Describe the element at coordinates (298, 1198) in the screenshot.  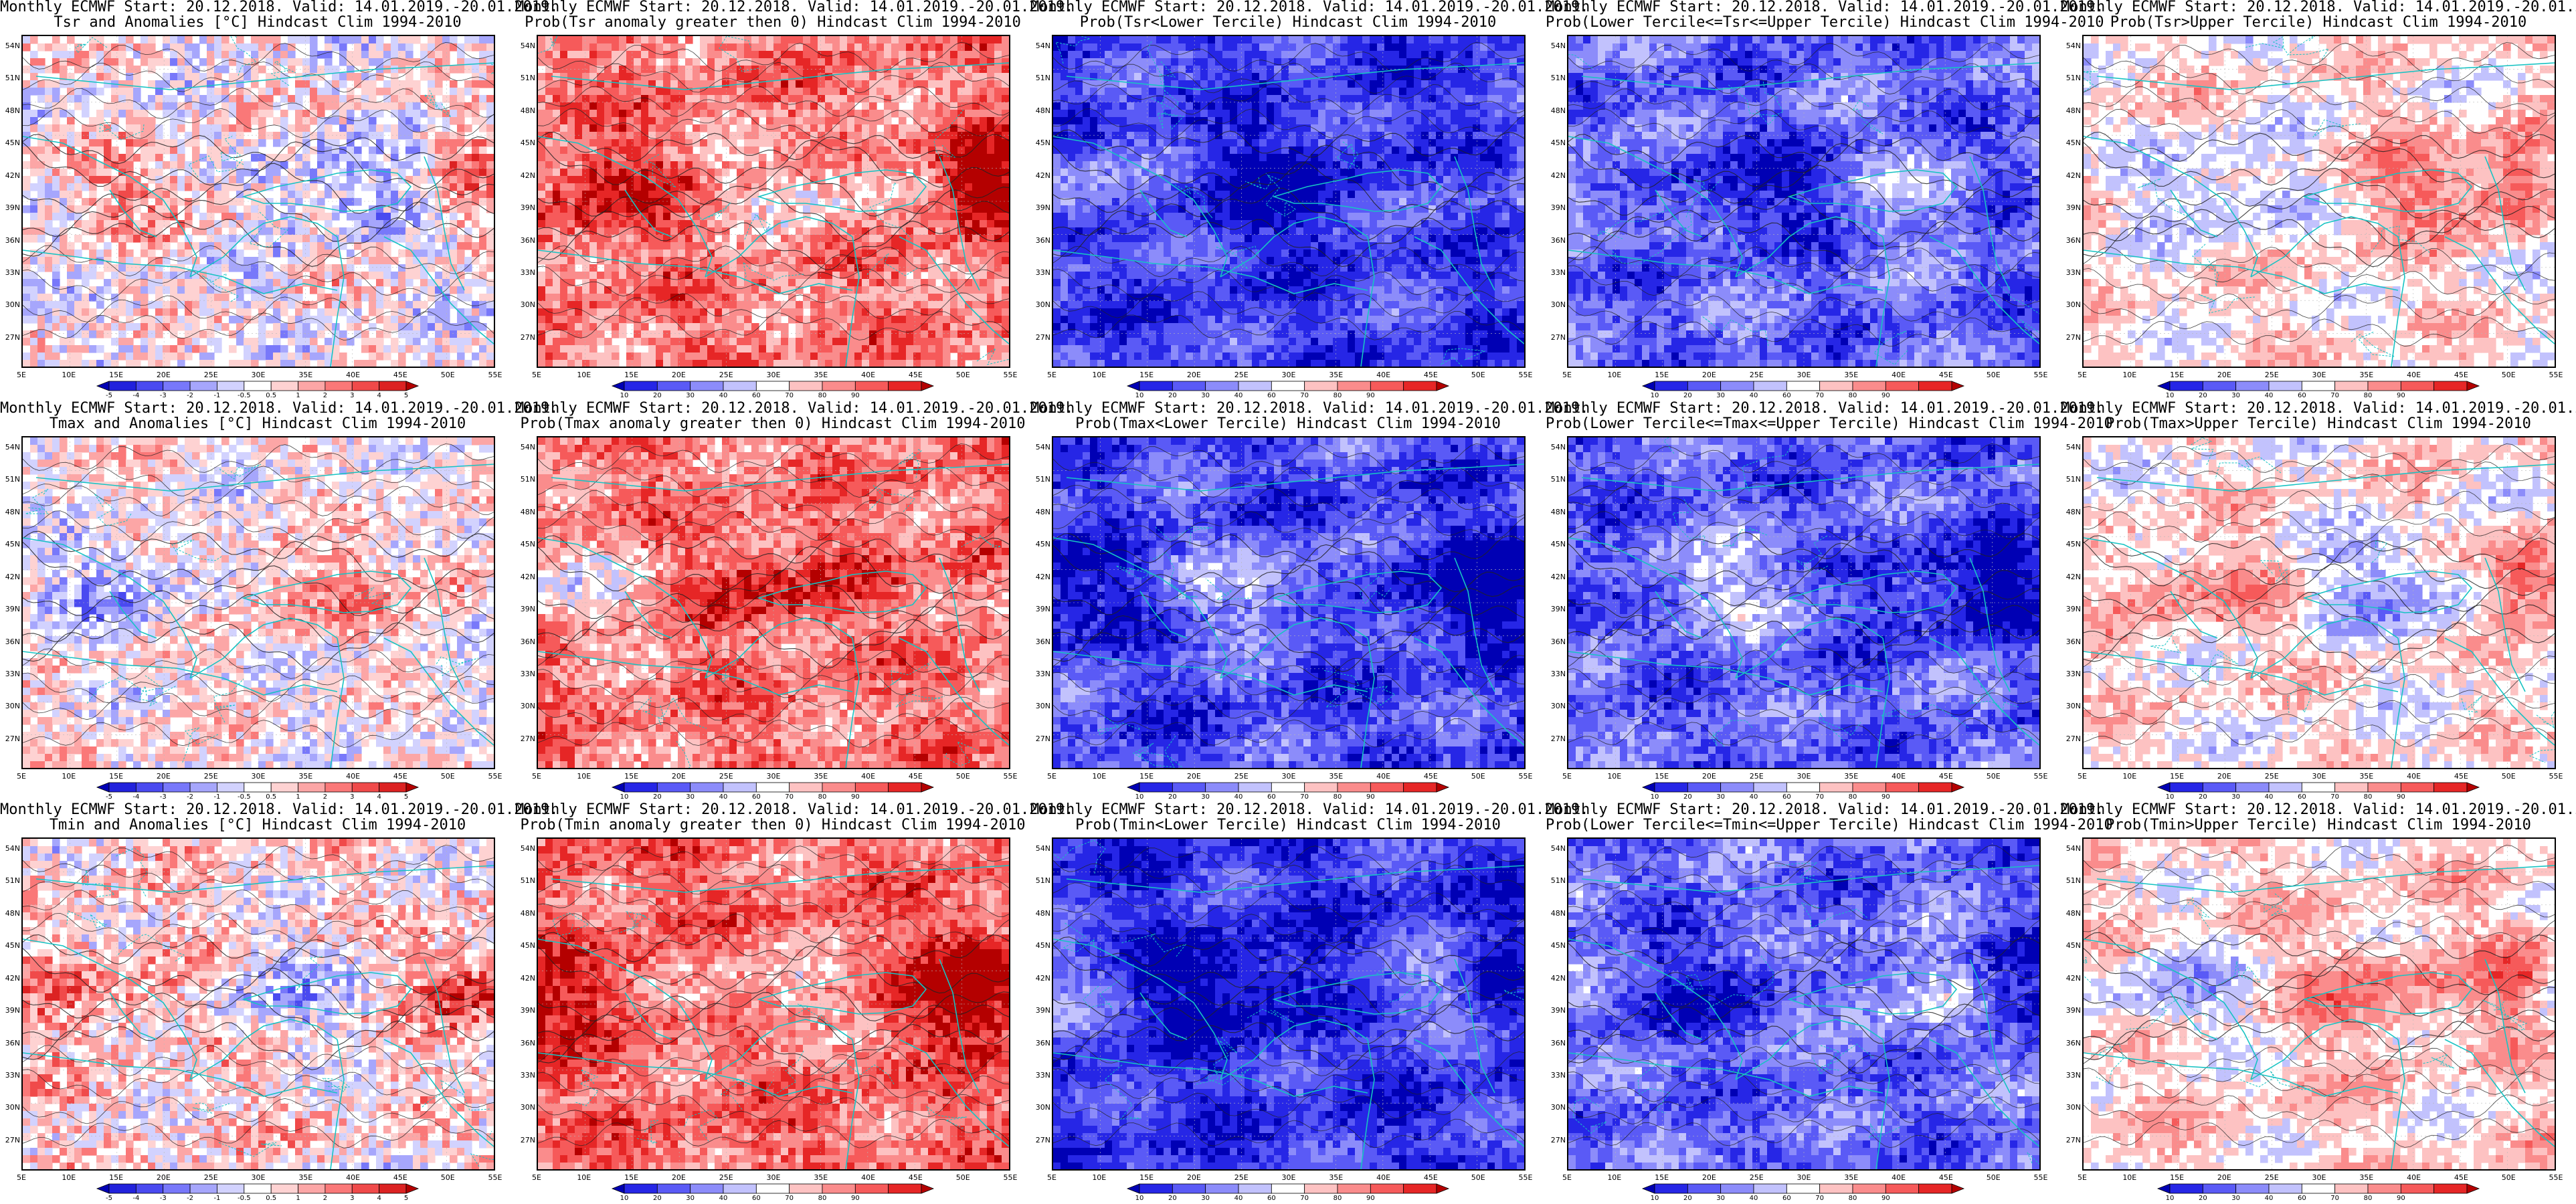
I see `colorbar-label: 1` at that location.